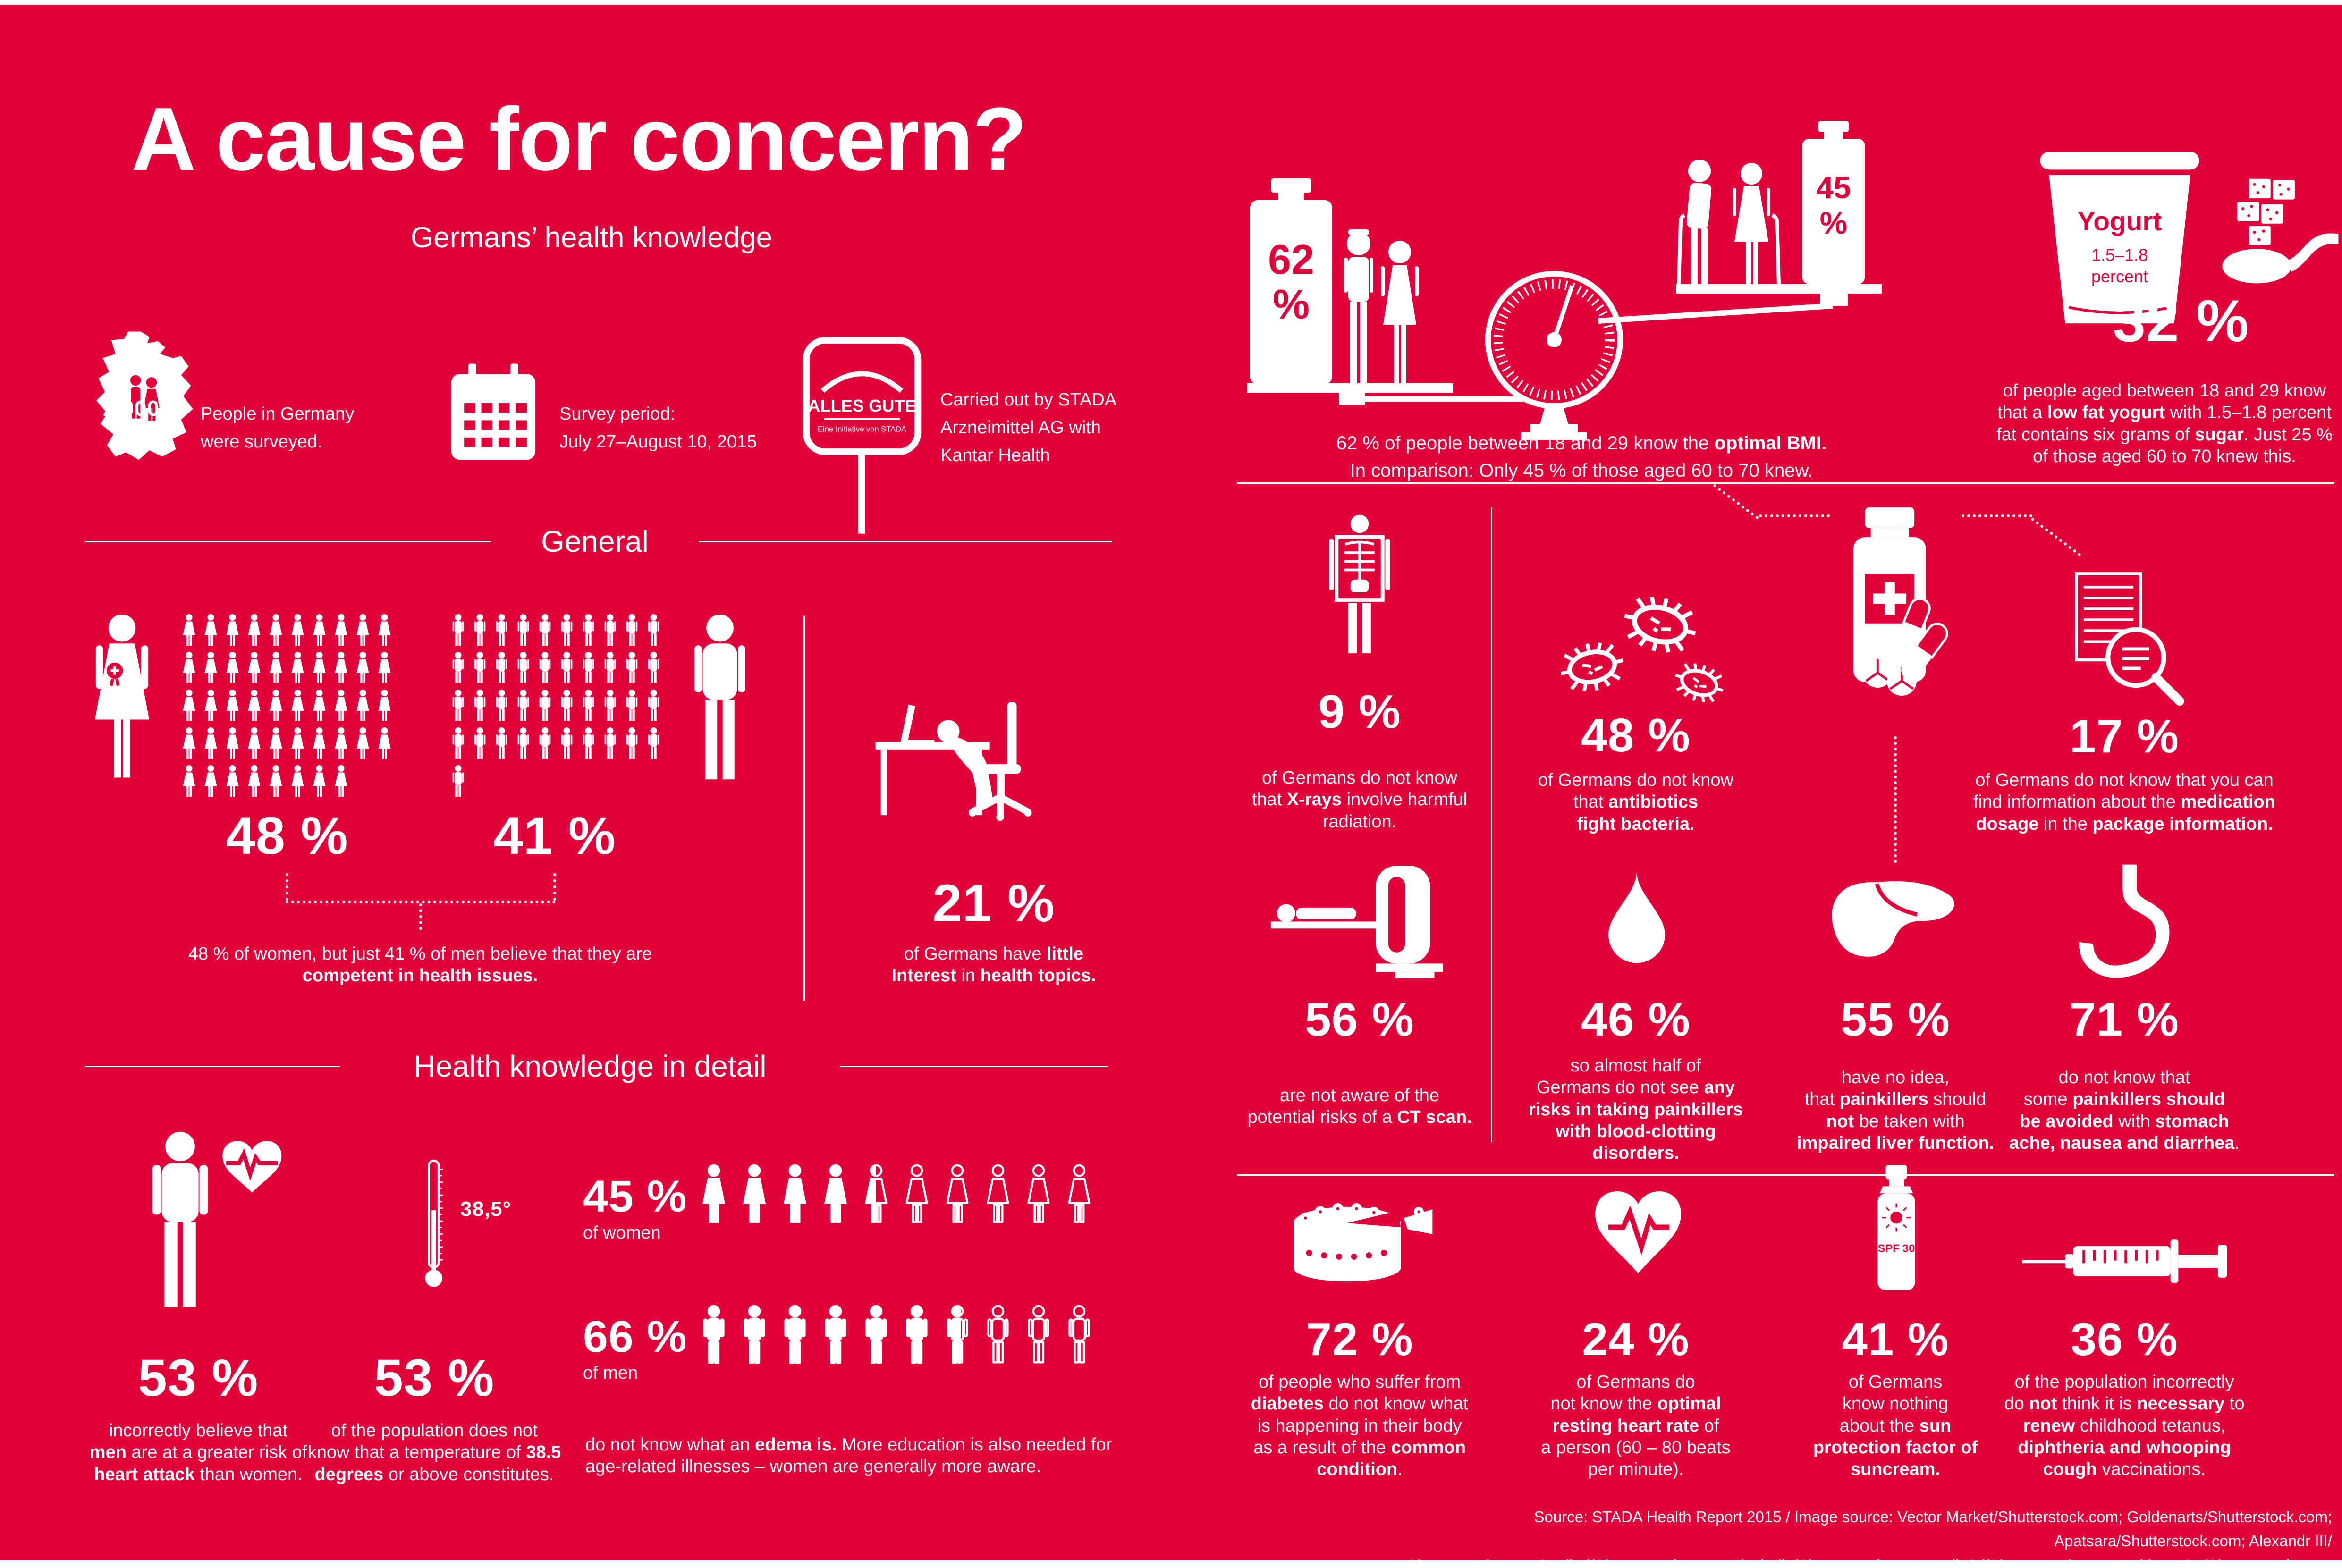  I want to click on pill-bottle-icon, so click(1900, 601).